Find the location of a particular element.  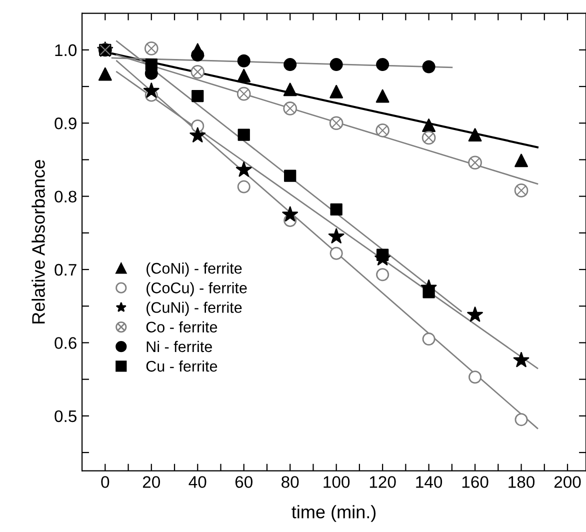

y-tick-label: 0.5 is located at coordinates (65, 416).